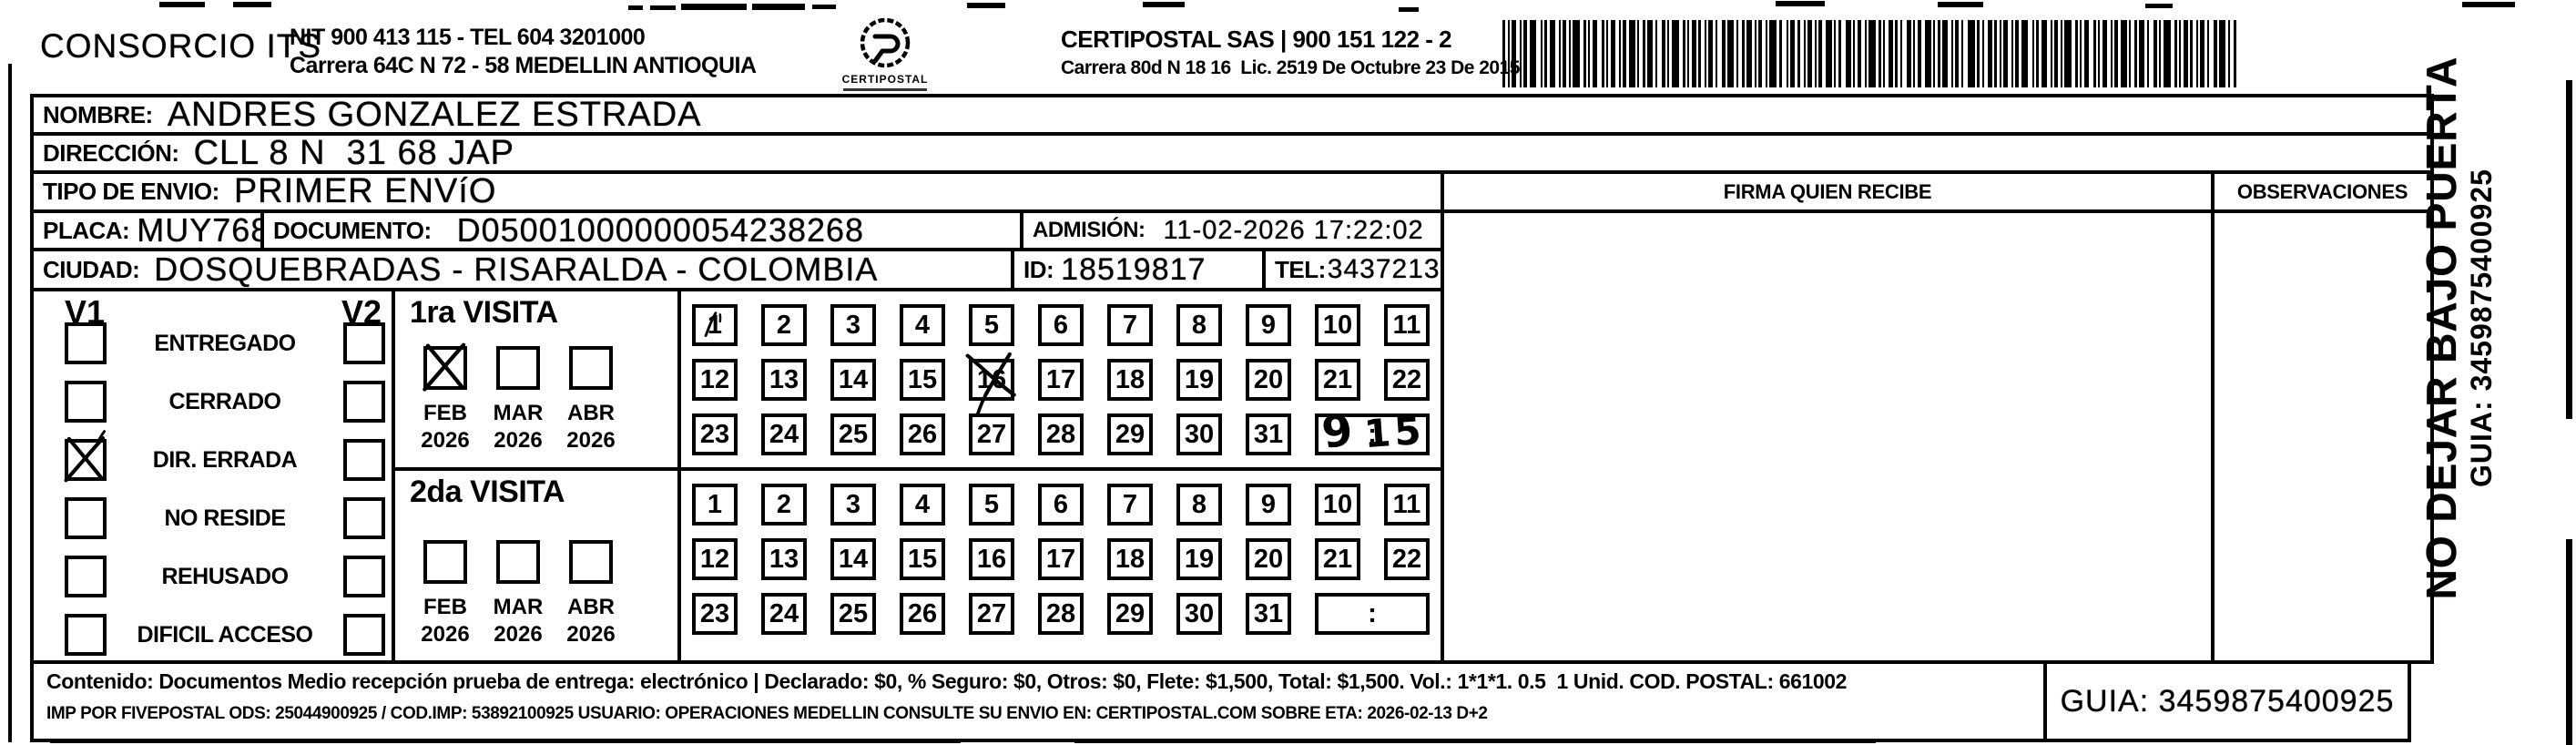  What do you see at coordinates (1134, 269) in the screenshot?
I see `id-value: 18519817` at bounding box center [1134, 269].